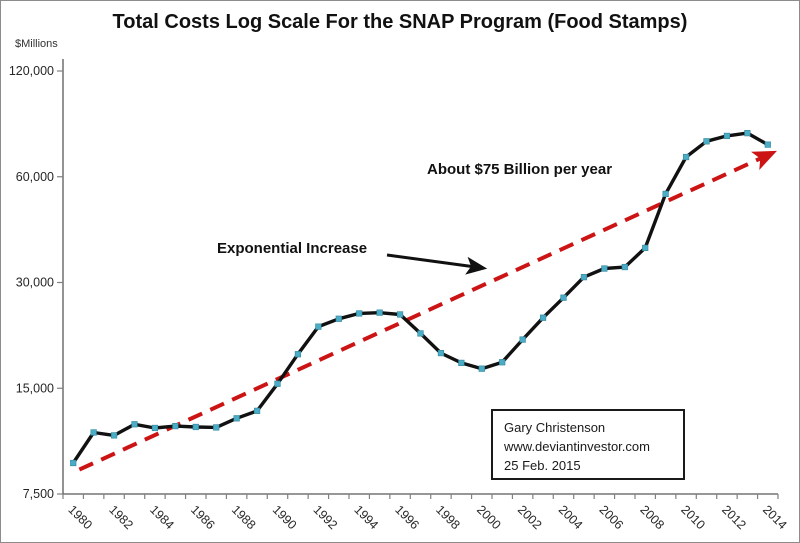 Image resolution: width=800 pixels, height=543 pixels. I want to click on annotation-per-year: About $75 Billion per year, so click(520, 169).